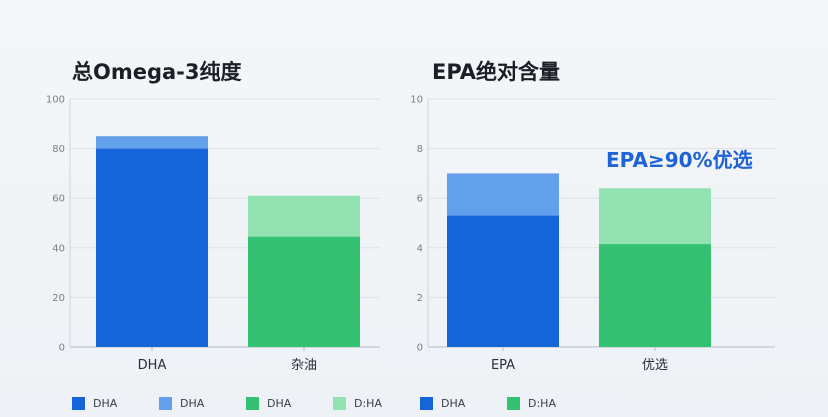  I want to click on y-tick-label: 2, so click(420, 298).